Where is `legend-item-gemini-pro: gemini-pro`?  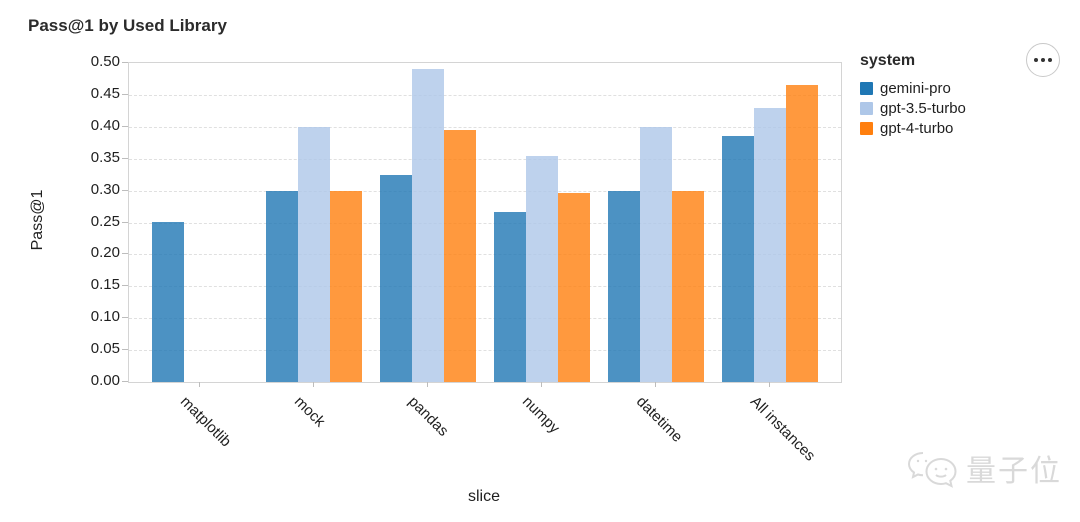
legend-item-gemini-pro: gemini-pro is located at coordinates (913, 88).